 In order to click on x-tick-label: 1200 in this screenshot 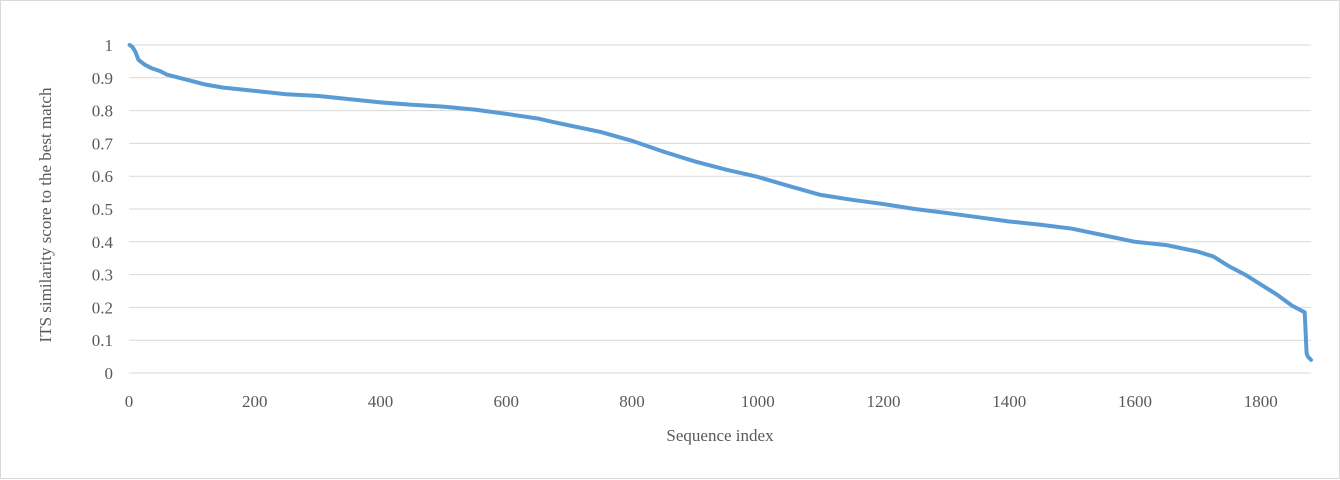, I will do `click(883, 401)`.